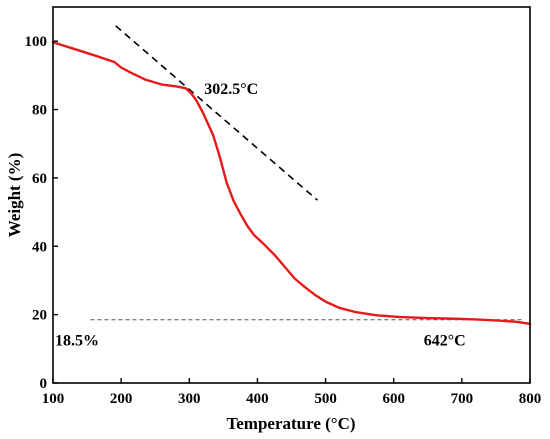  I want to click on annotation-3: 642°C, so click(445, 340).